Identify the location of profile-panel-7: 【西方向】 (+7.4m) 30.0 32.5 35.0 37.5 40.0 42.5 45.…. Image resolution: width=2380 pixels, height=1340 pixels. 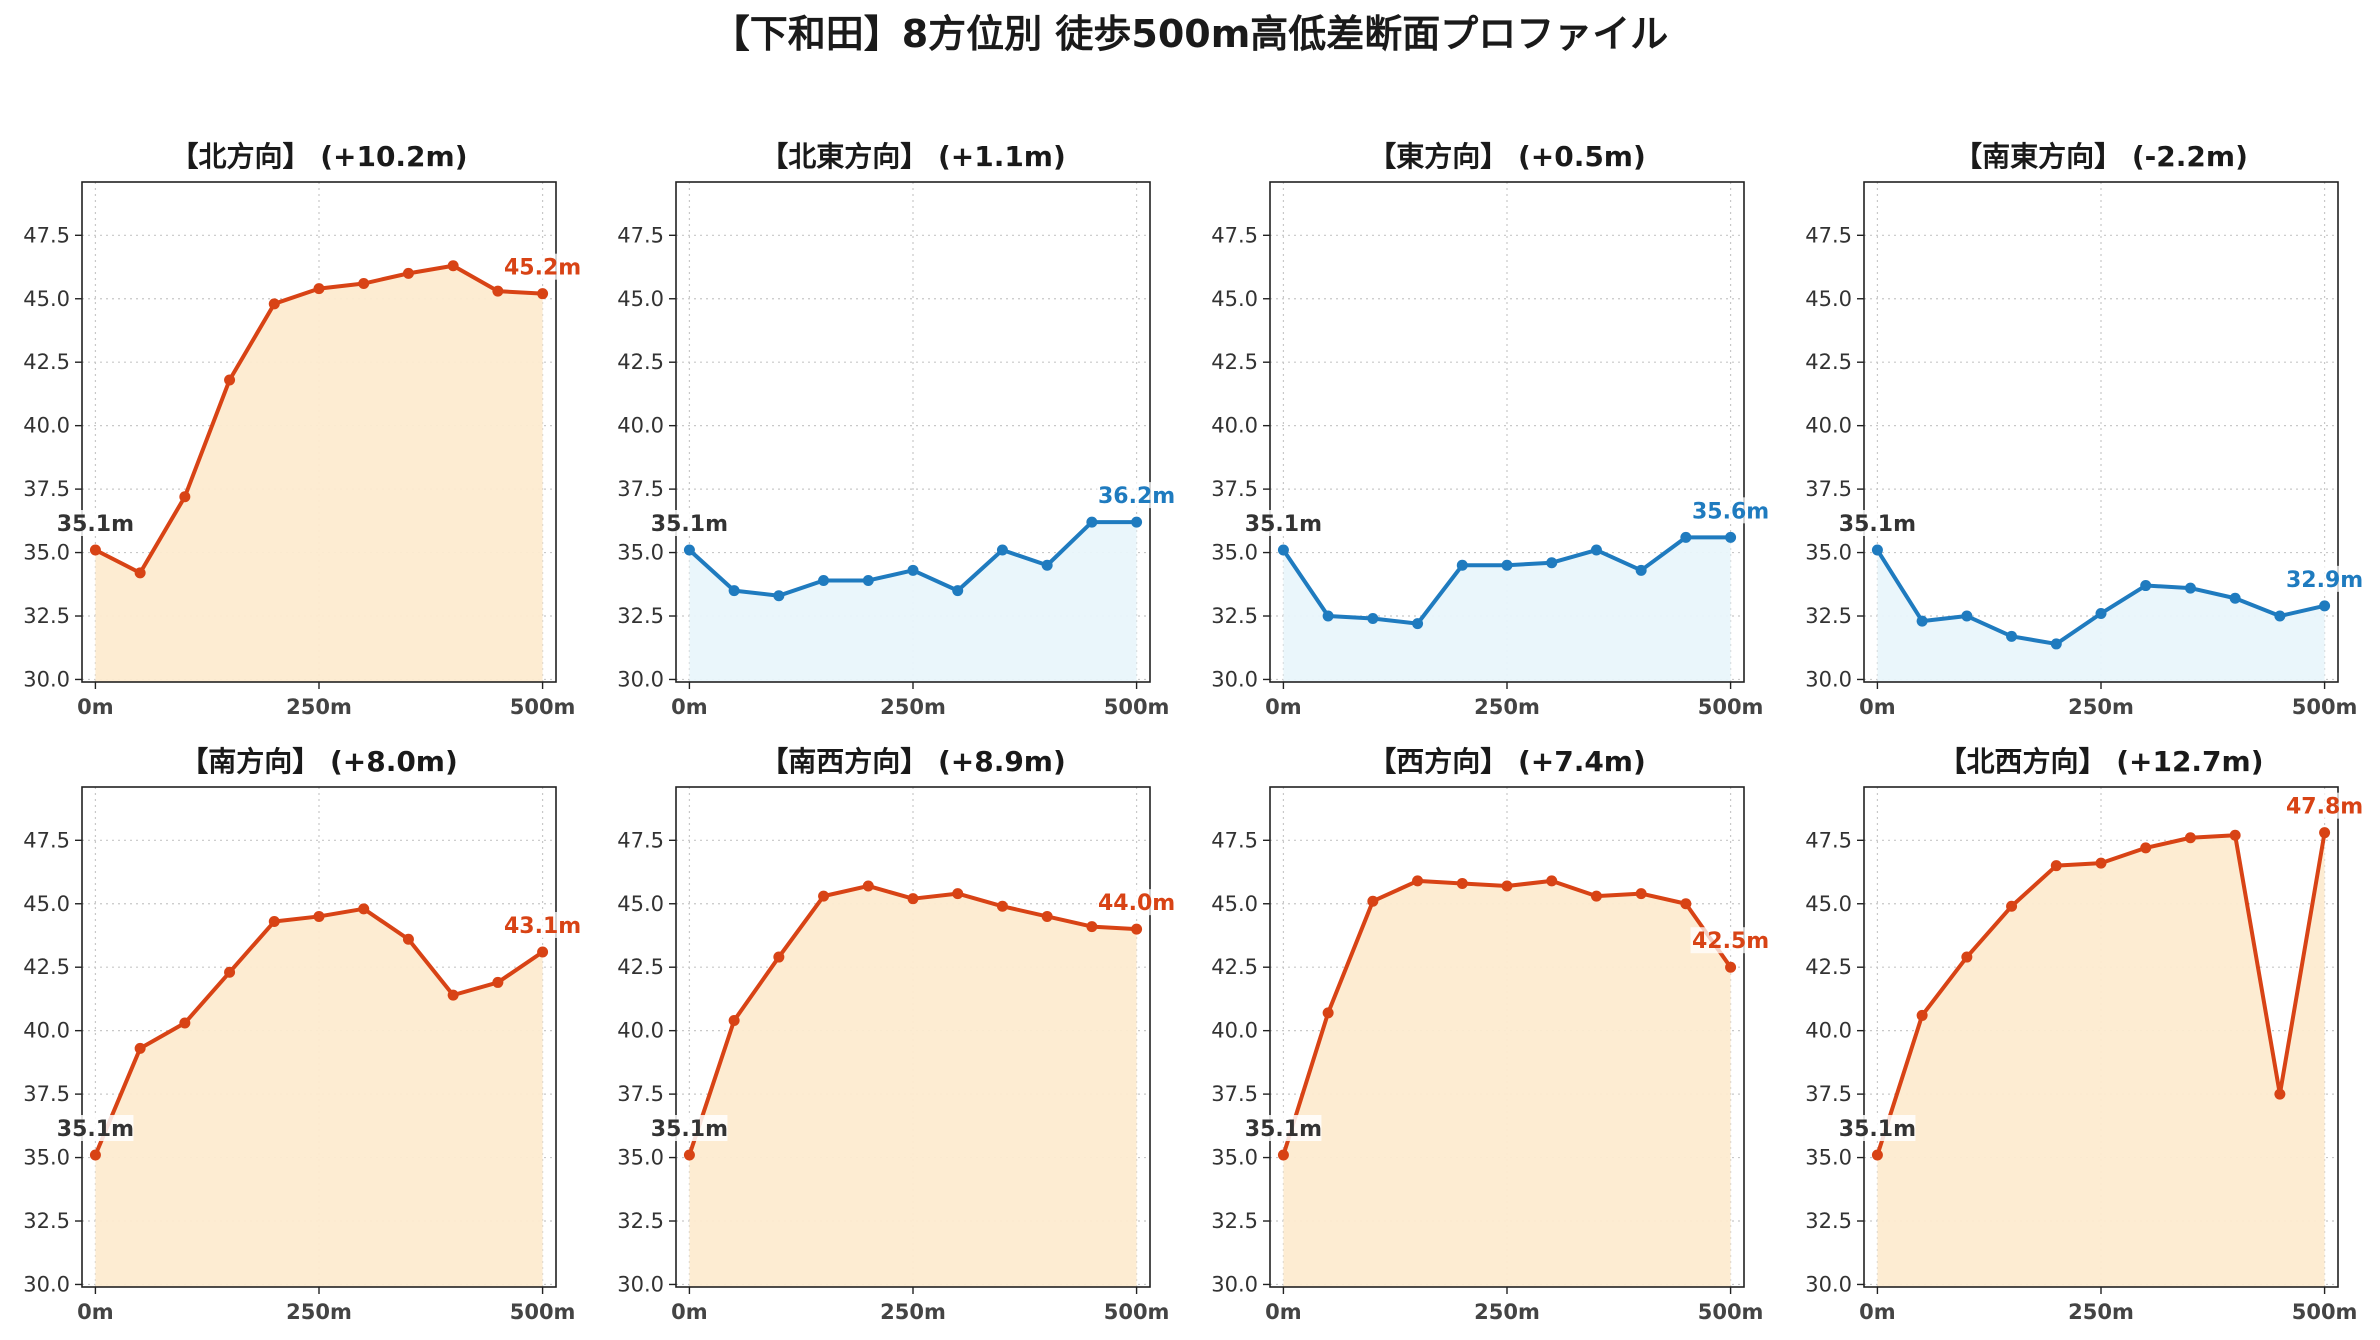
(1491, 1034).